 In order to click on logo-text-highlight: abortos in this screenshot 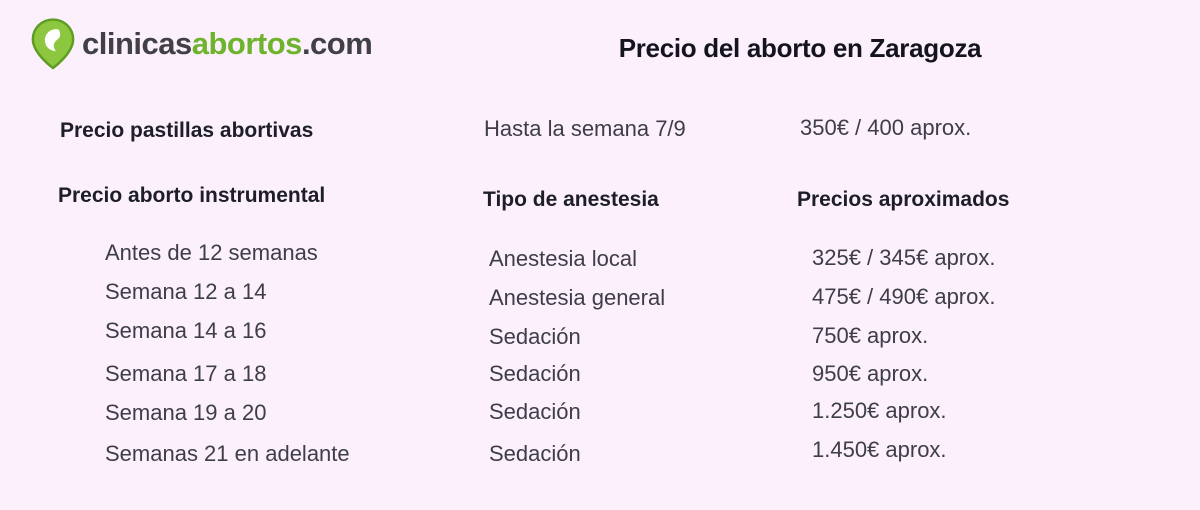, I will do `click(247, 43)`.